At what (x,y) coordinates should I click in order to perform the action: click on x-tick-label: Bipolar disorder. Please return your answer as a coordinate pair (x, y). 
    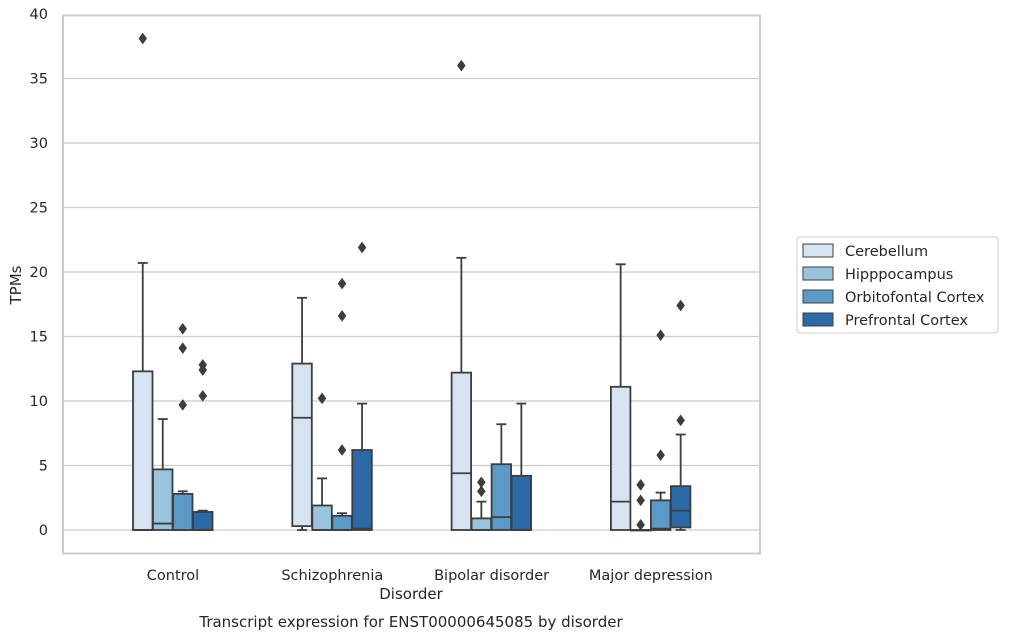
    Looking at the image, I should click on (491, 576).